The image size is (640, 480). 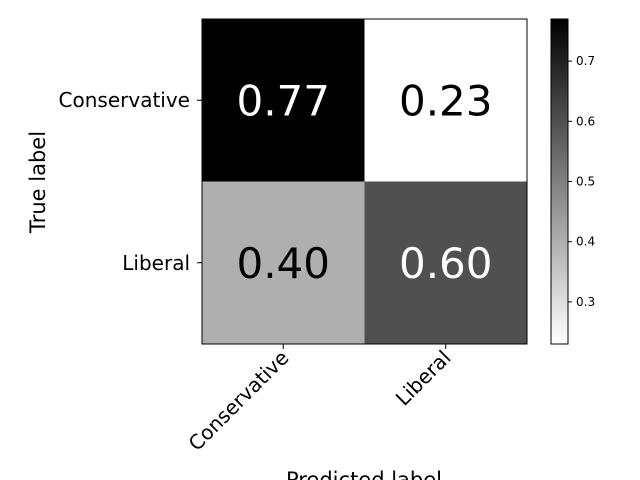 What do you see at coordinates (38, 182) in the screenshot?
I see `y-axis-label: True label` at bounding box center [38, 182].